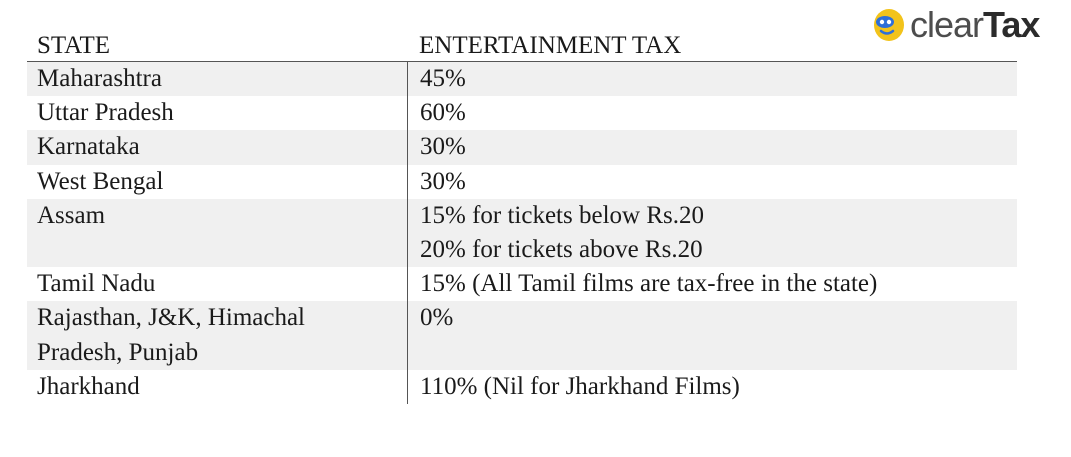 Image resolution: width=1071 pixels, height=457 pixels. I want to click on tax-cell: 110% (Nil for Jharkhand Films), so click(712, 386).